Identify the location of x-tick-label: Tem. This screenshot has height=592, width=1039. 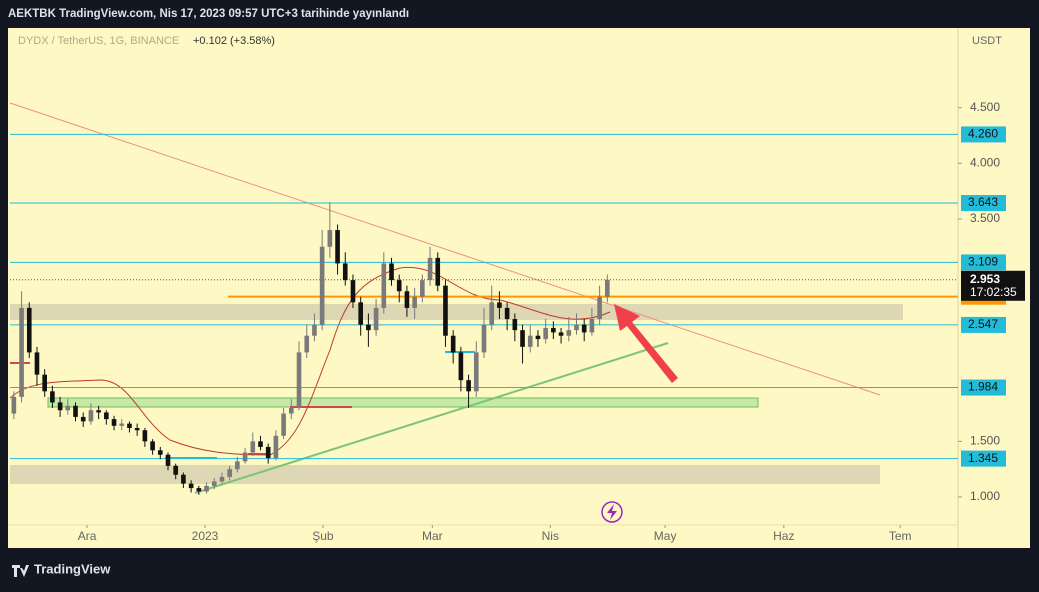
(900, 536).